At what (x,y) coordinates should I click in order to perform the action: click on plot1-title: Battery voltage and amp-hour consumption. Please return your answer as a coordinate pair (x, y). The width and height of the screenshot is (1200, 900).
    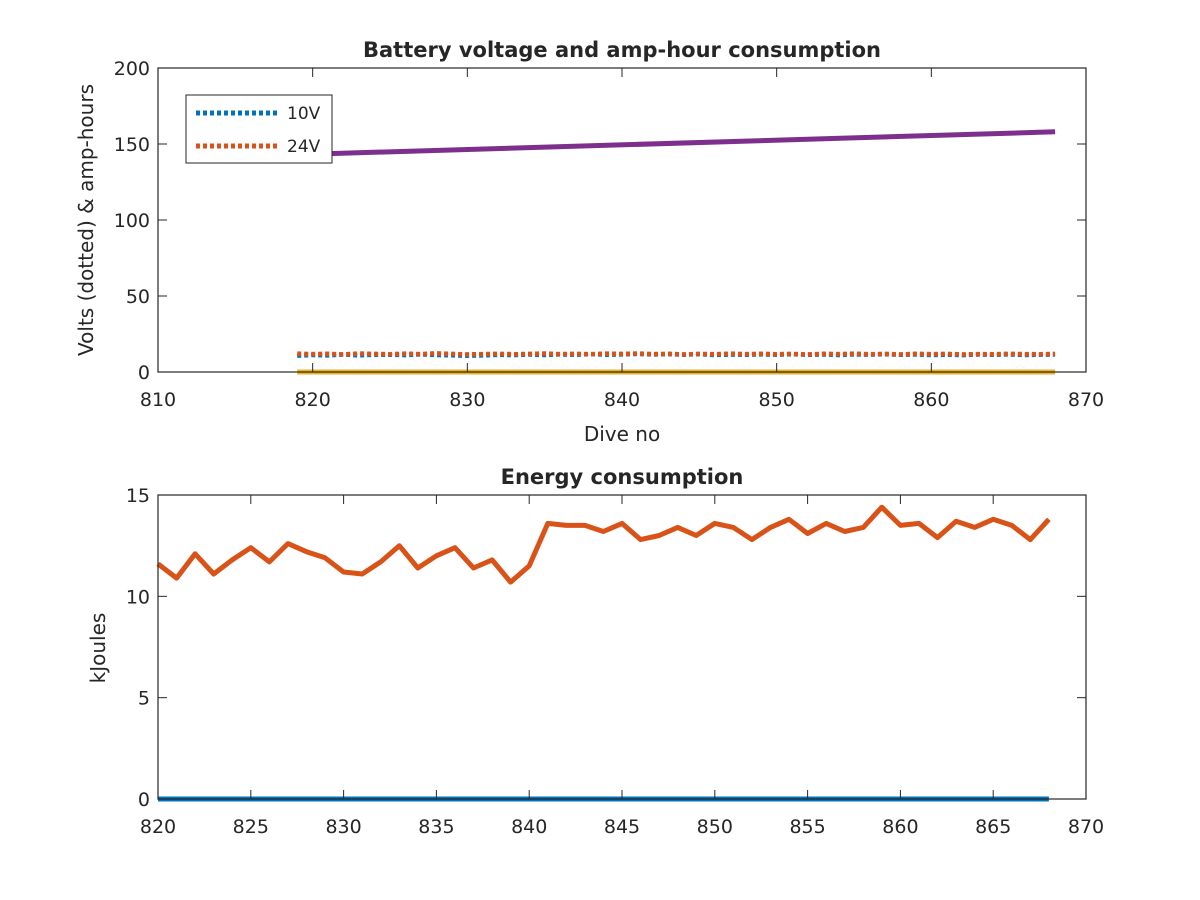
    Looking at the image, I should click on (622, 50).